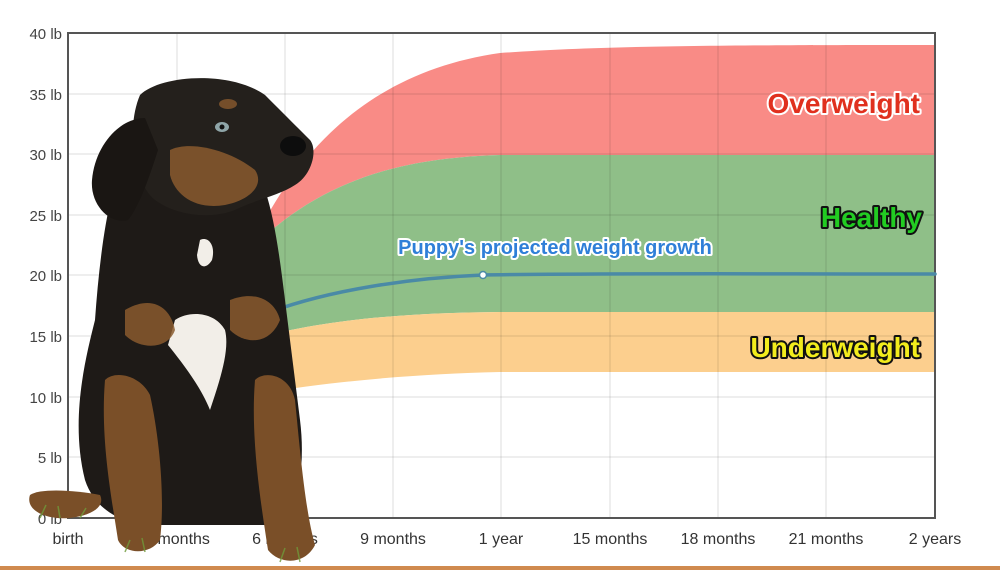 The height and width of the screenshot is (570, 1000). Describe the element at coordinates (45, 34) in the screenshot. I see `y-tick-40: 40 lb` at that location.